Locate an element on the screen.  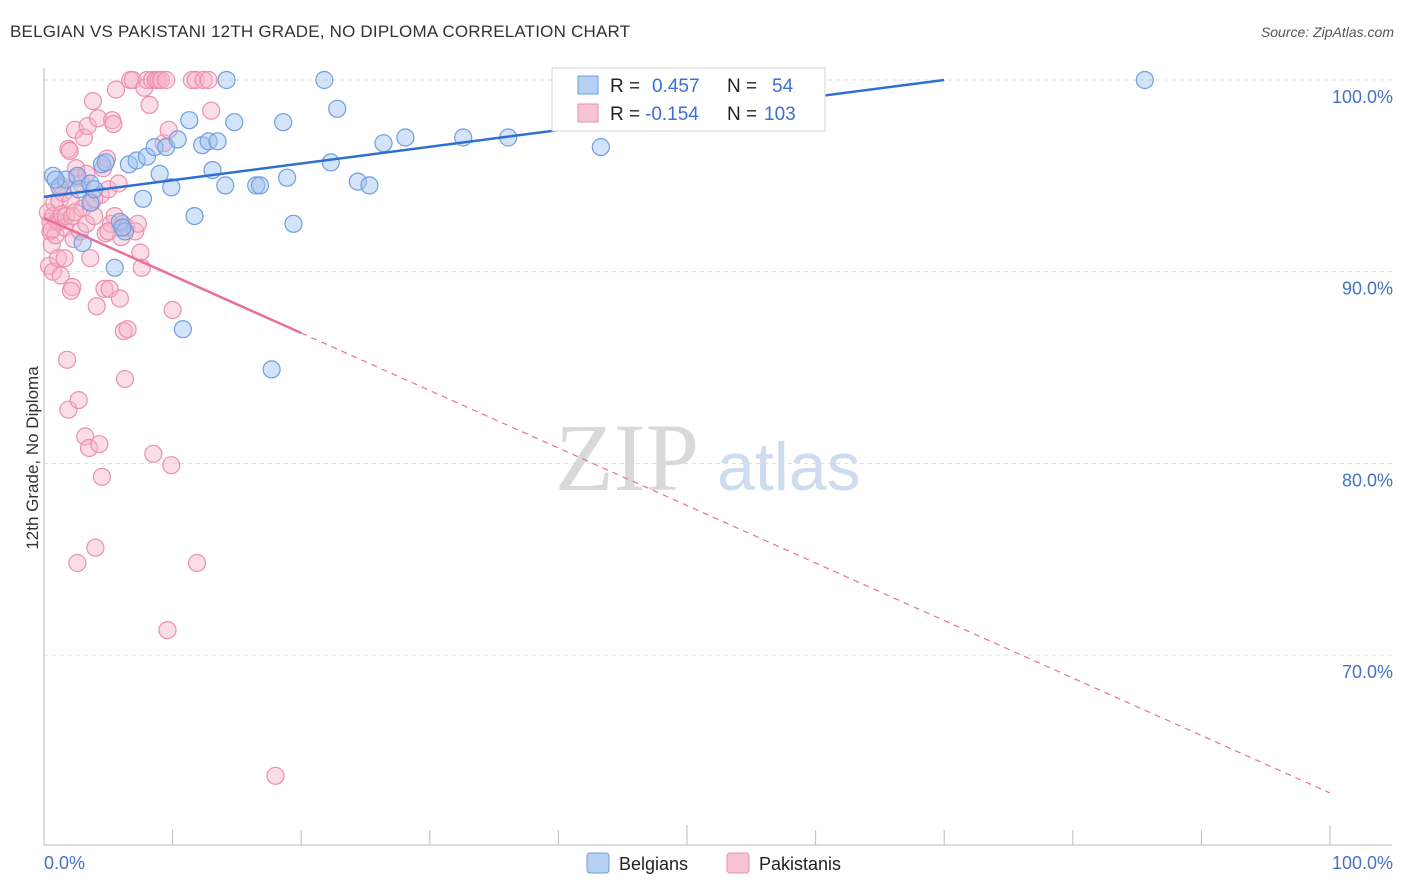
y-tick-label-100: 100.0% is located at coordinates (1362, 97).